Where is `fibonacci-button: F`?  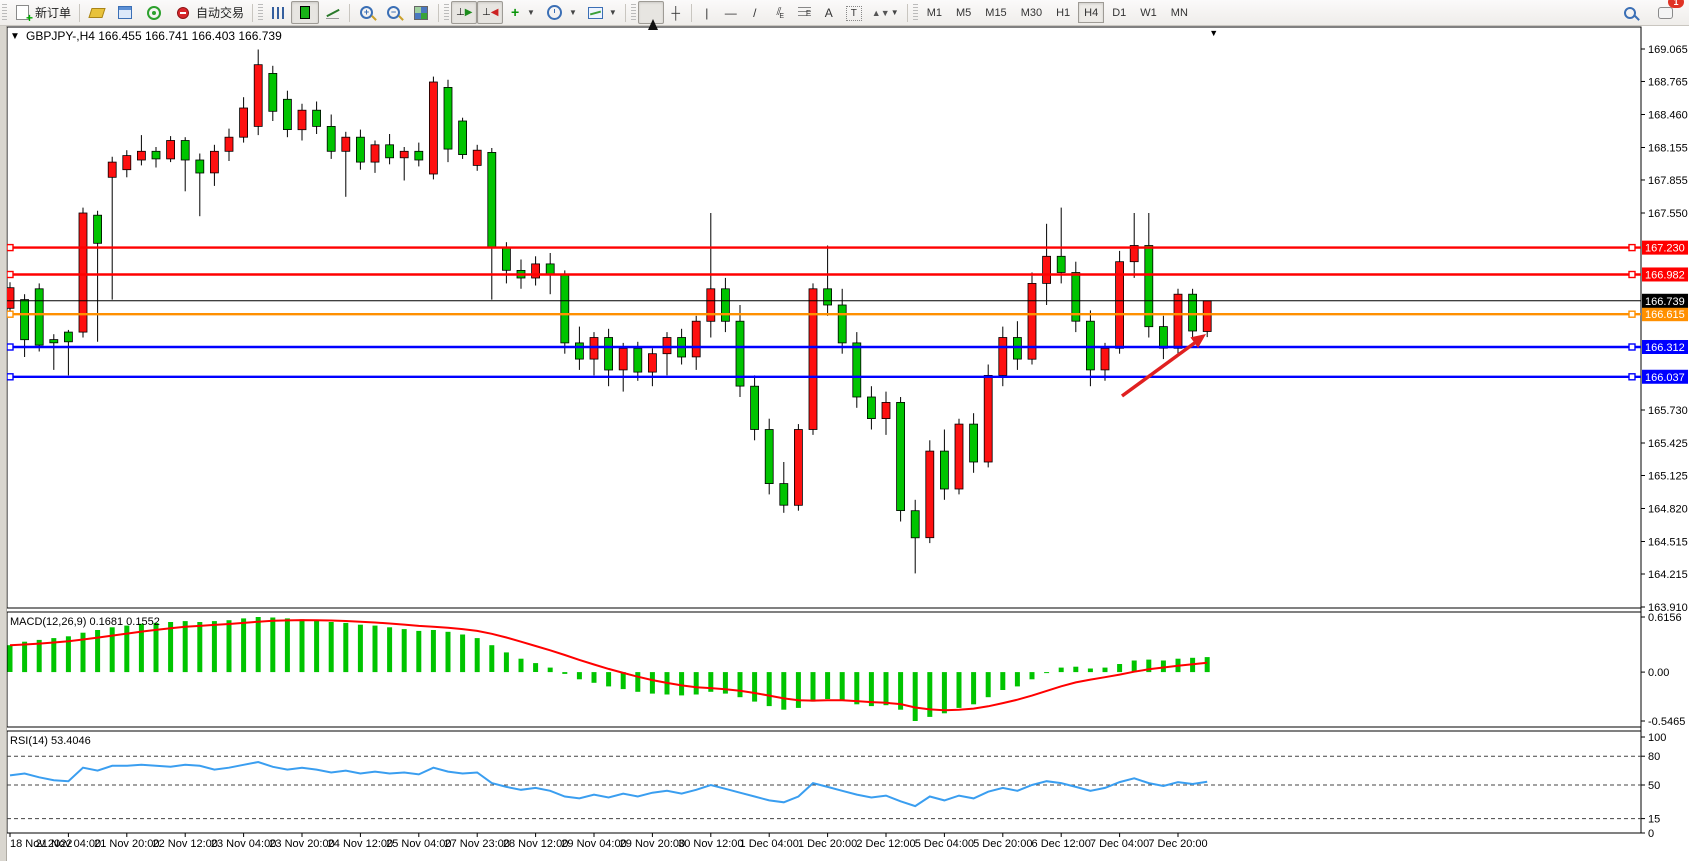
fibonacci-button: F is located at coordinates (804, 12).